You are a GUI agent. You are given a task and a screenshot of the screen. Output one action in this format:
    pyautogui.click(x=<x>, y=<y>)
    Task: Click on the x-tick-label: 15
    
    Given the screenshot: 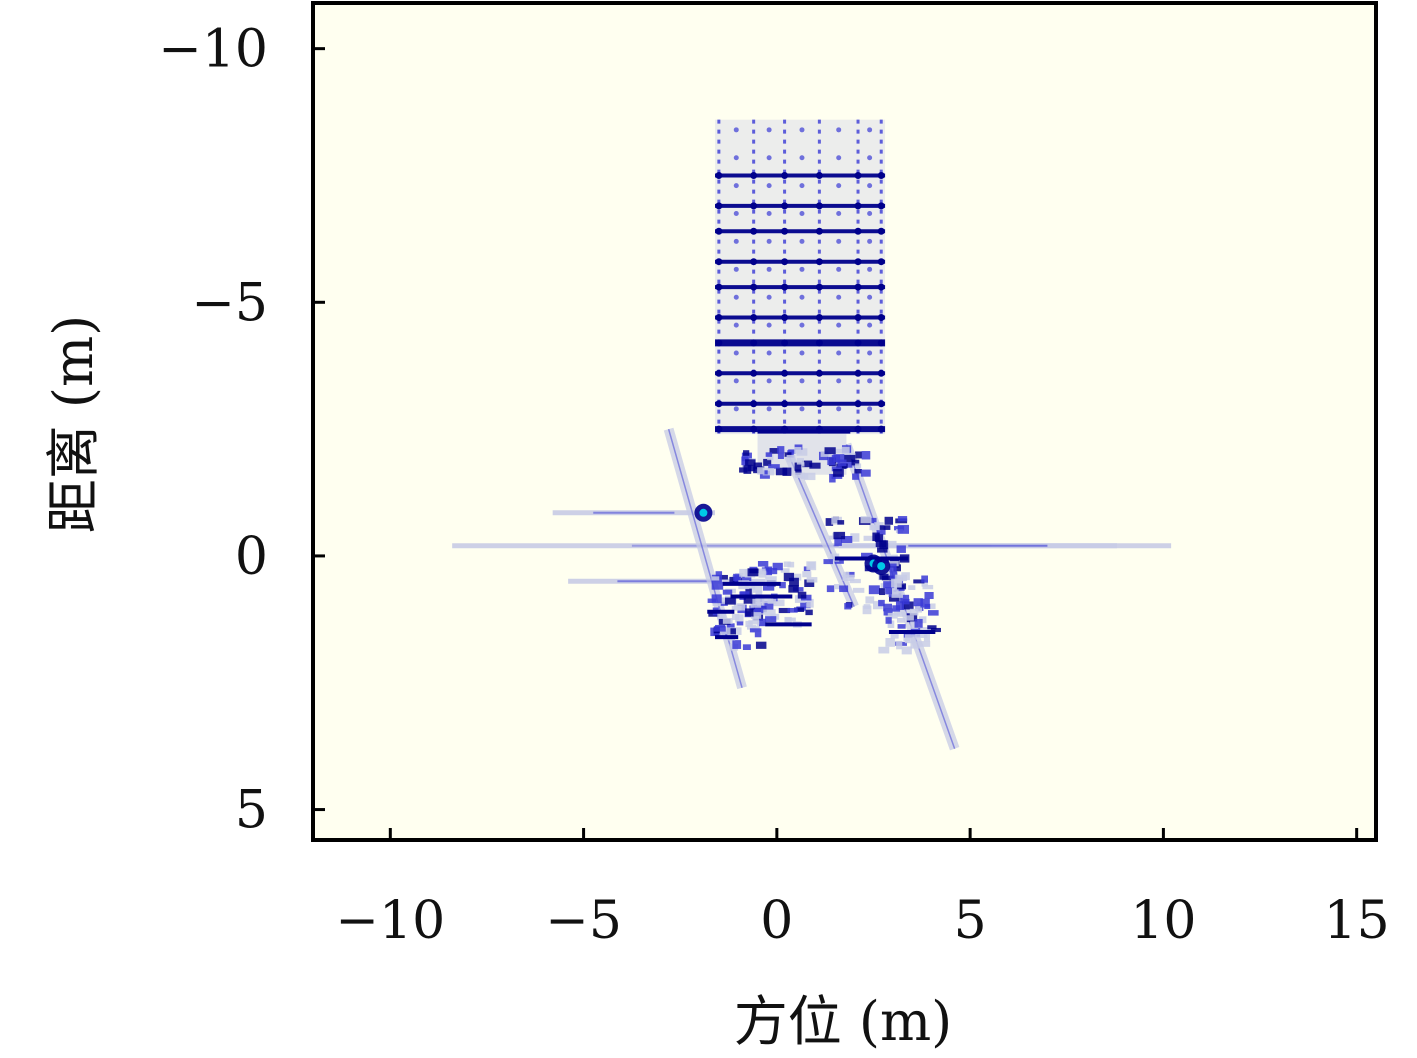 What is the action you would take?
    pyautogui.click(x=1357, y=921)
    